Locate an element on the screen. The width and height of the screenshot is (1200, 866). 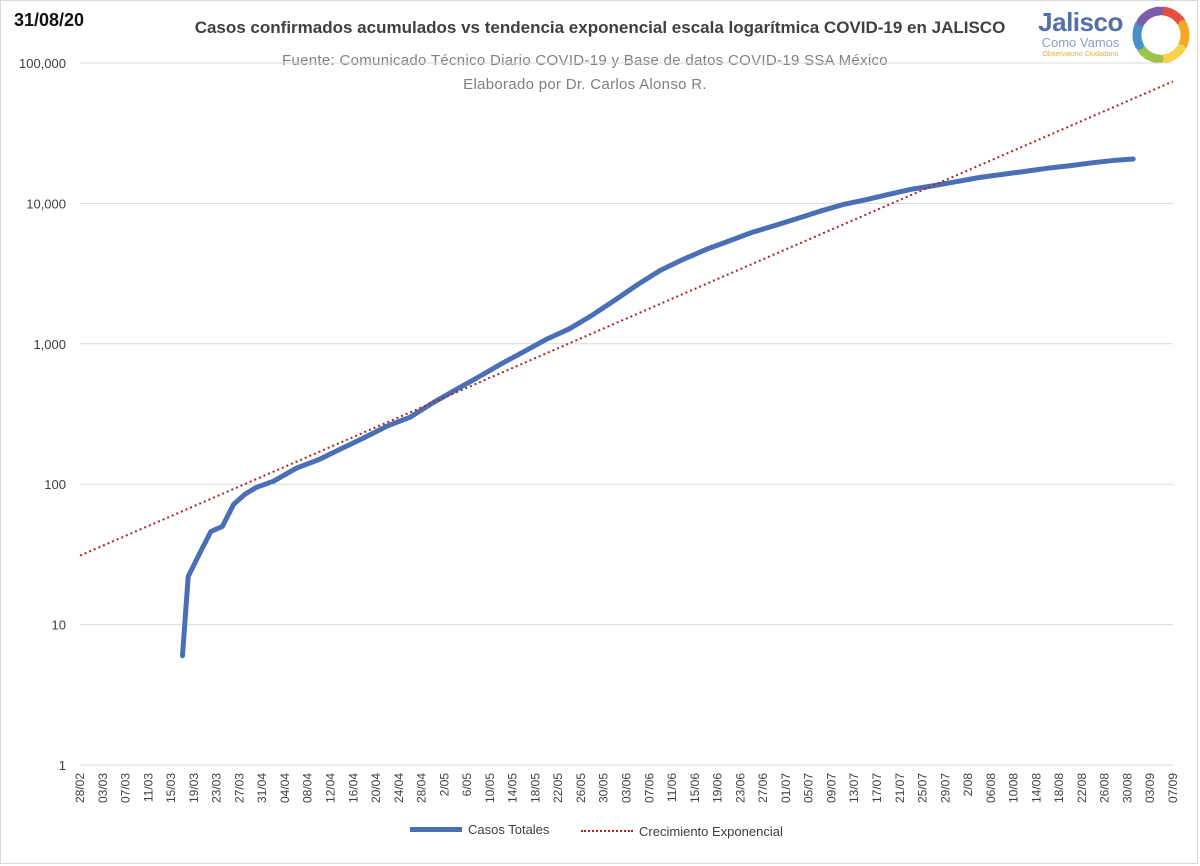
x-tick-label: 27/06 is located at coordinates (763, 788).